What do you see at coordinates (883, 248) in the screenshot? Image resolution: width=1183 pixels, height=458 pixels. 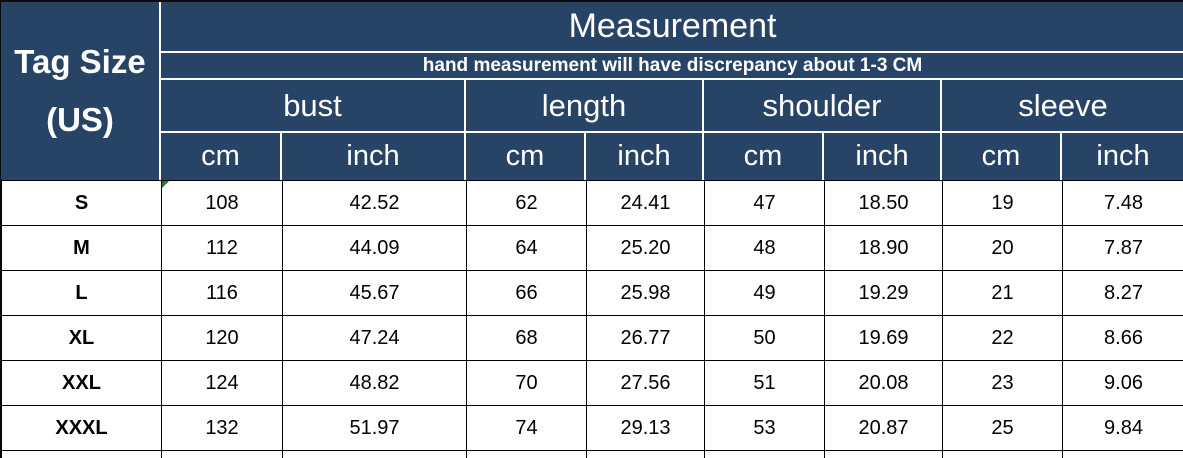 I see `value-cell: 18.90` at bounding box center [883, 248].